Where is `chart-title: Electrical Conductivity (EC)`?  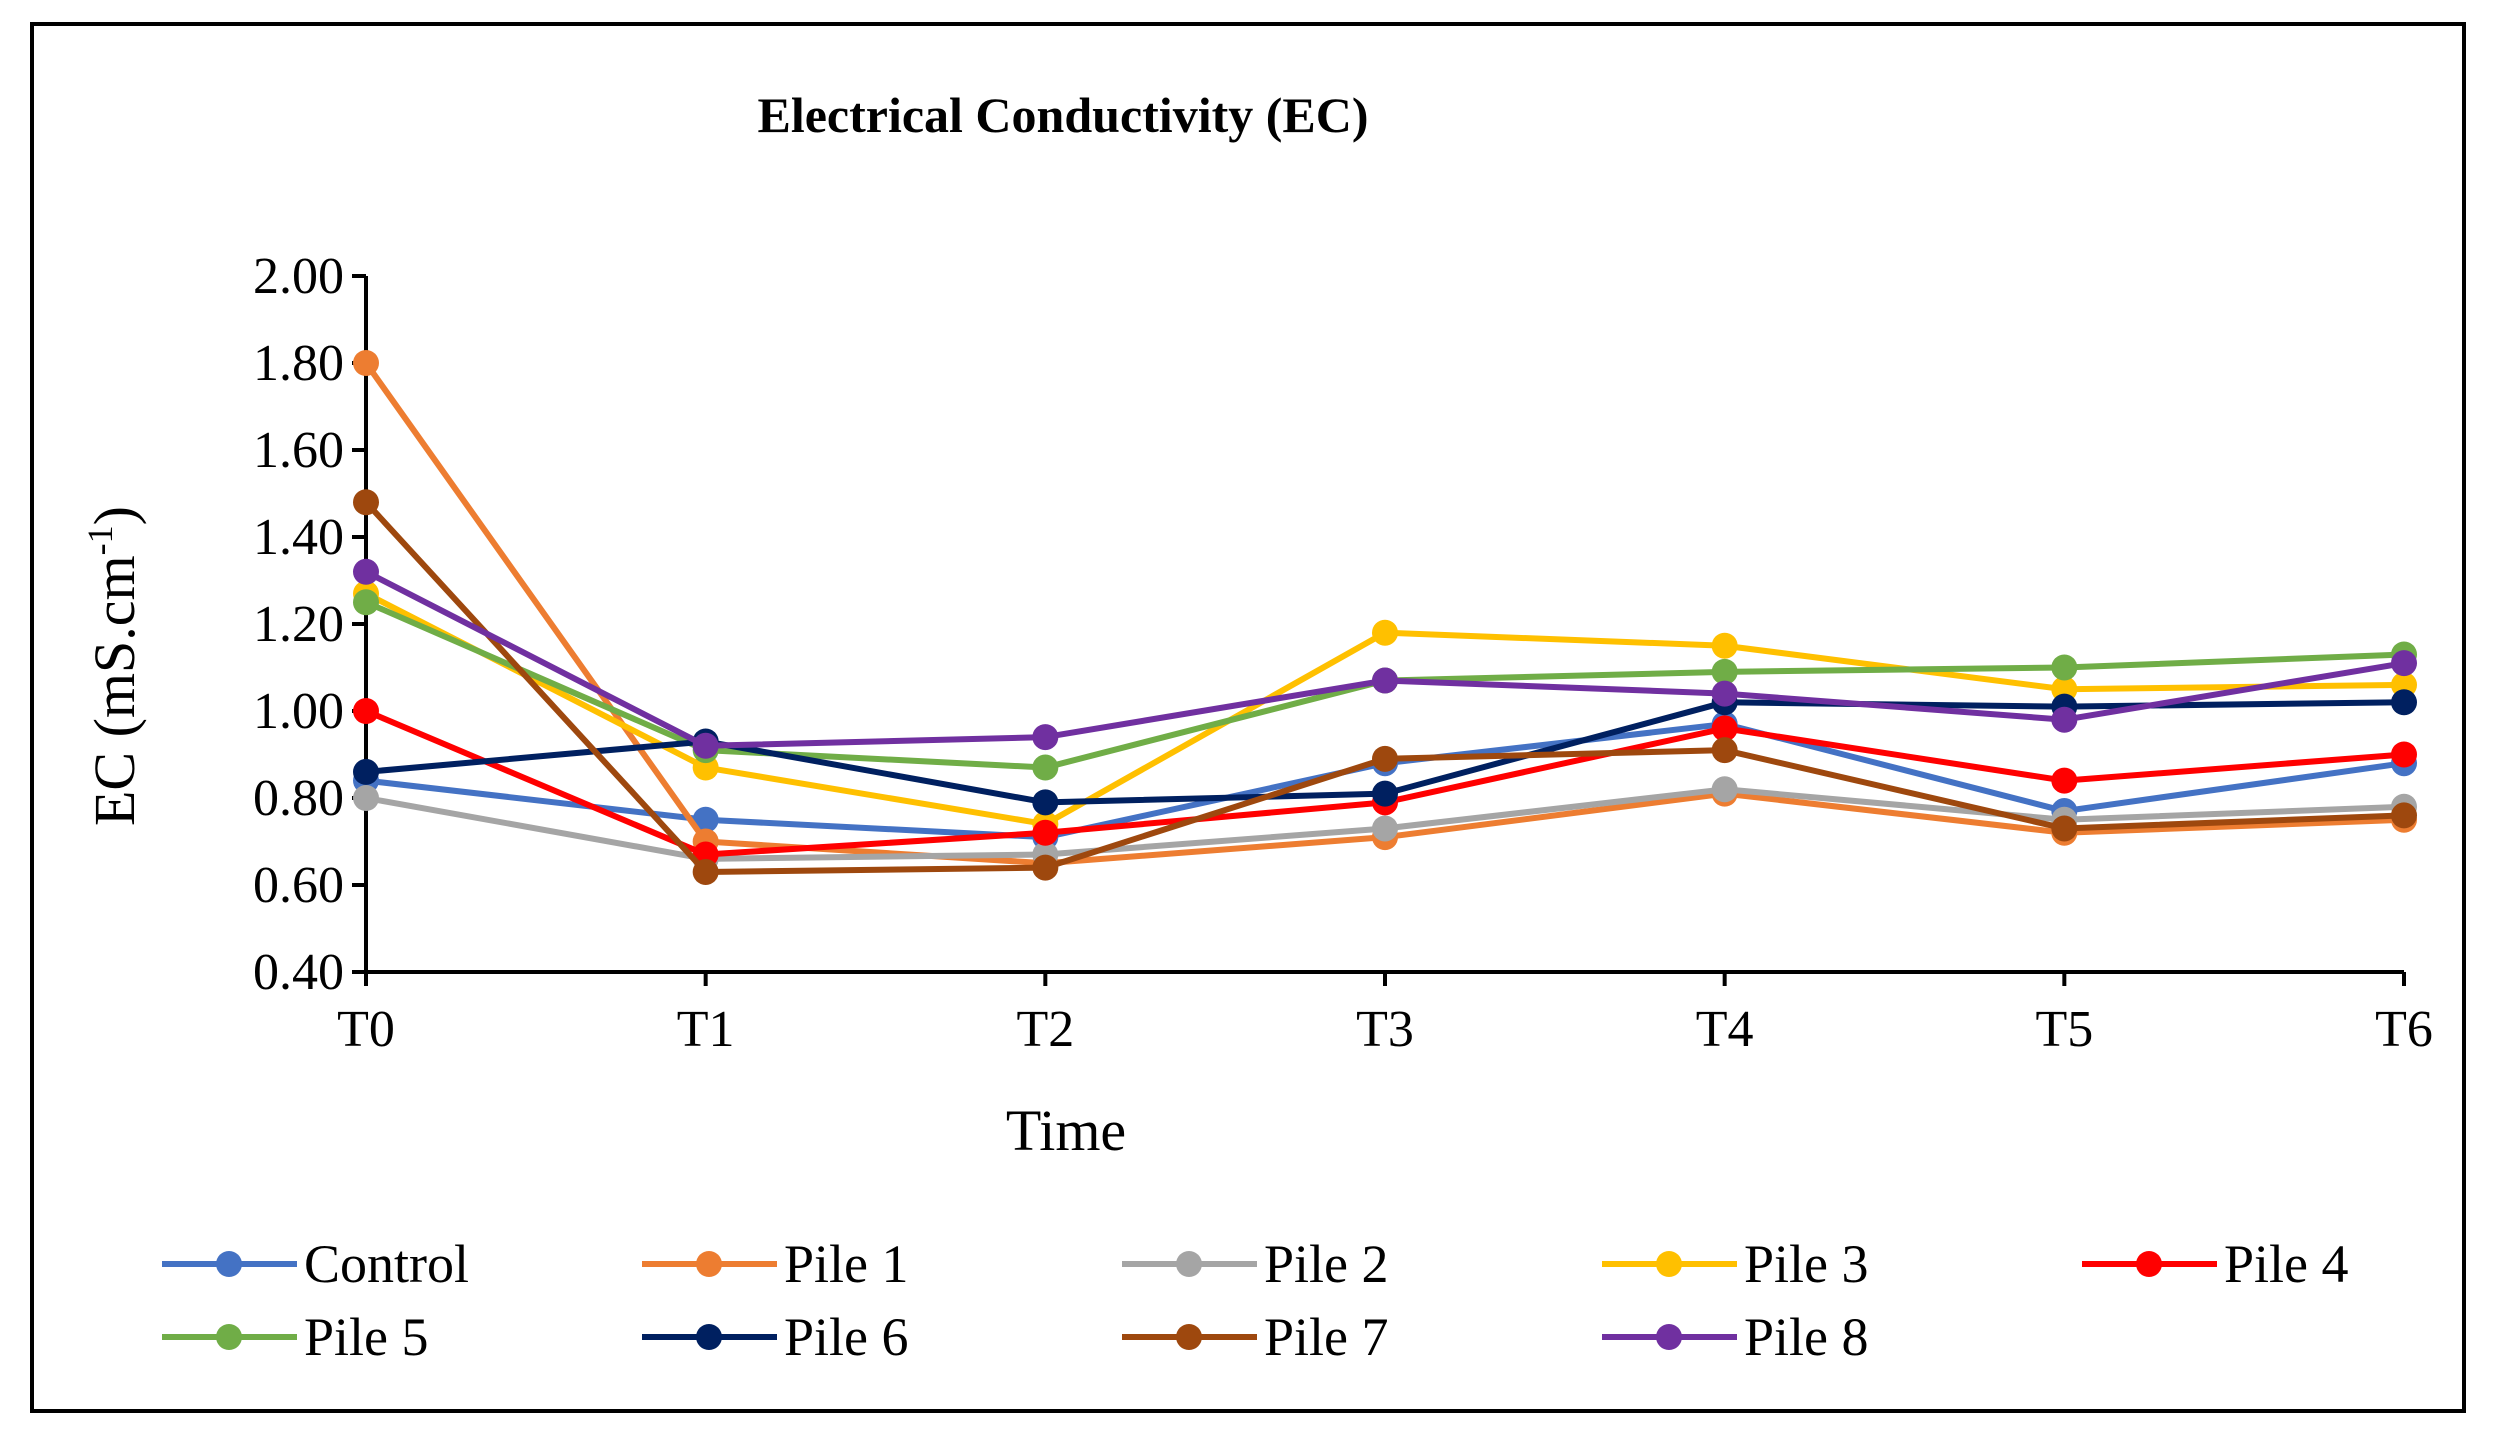
chart-title: Electrical Conductivity (EC) is located at coordinates (1062, 115).